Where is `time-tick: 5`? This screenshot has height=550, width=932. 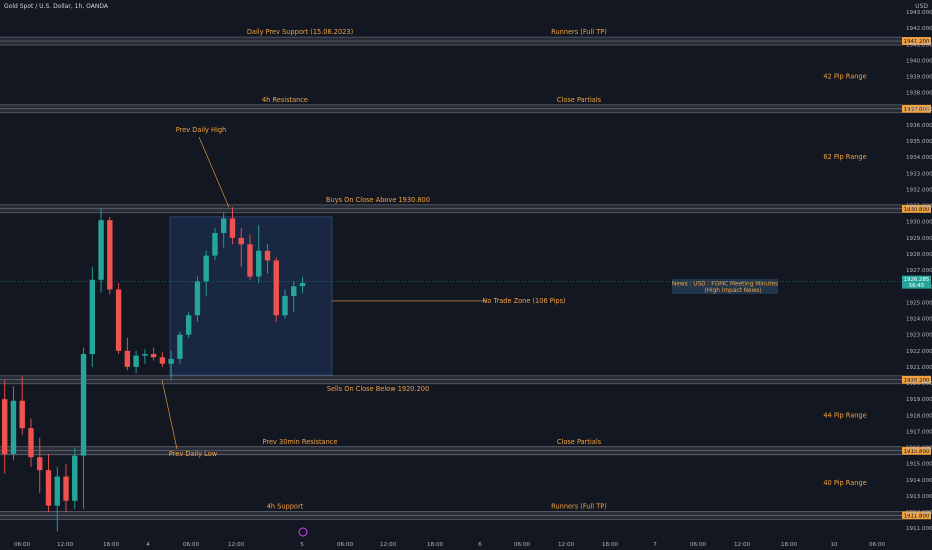 time-tick: 5 is located at coordinates (302, 545).